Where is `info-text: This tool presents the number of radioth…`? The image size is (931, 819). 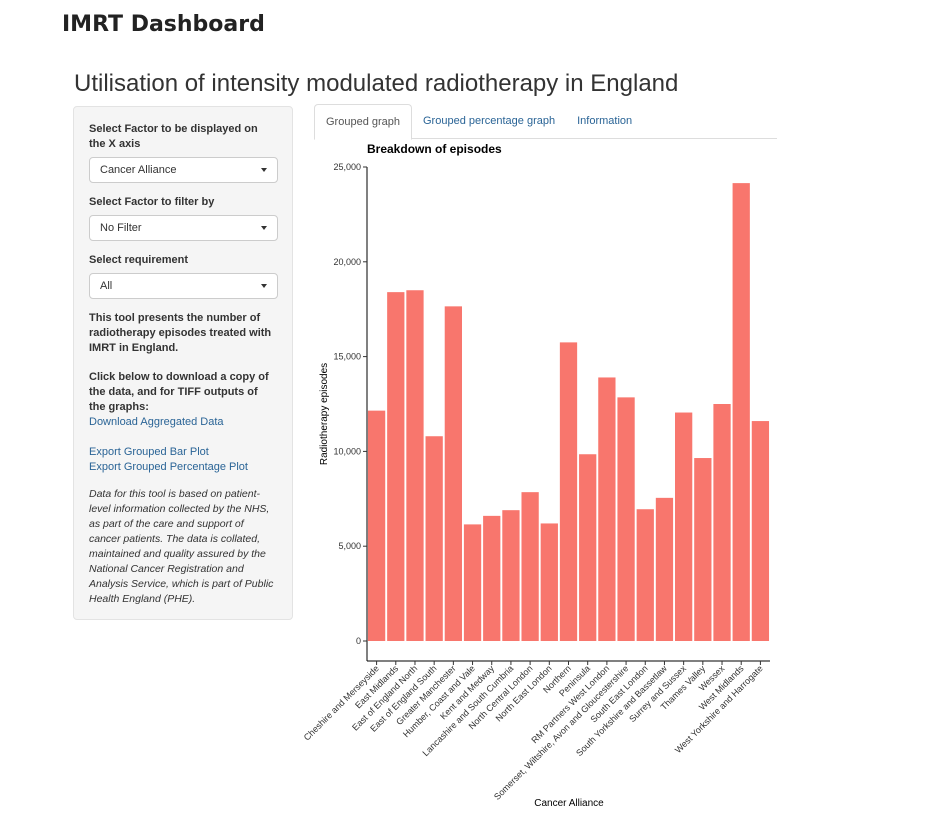 info-text: This tool presents the number of radioth… is located at coordinates (180, 333).